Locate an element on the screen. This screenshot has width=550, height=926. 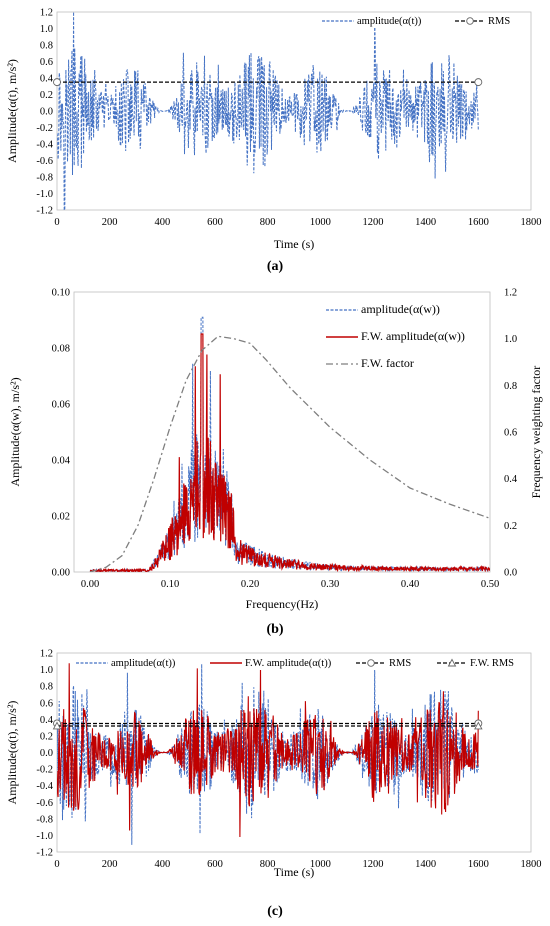
x-tick-label: 0.20 is located at coordinates (250, 584).